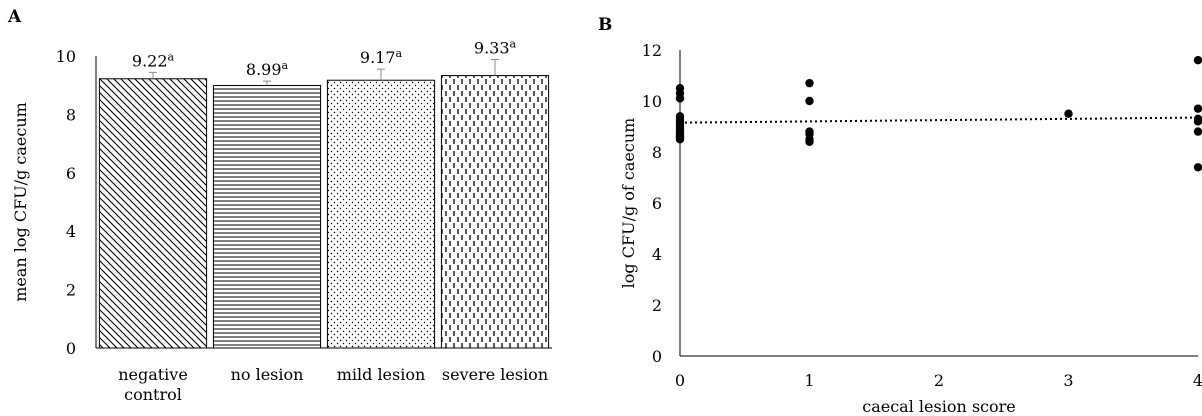  I want to click on panel-a-y-tick-label: 4, so click(71, 231).